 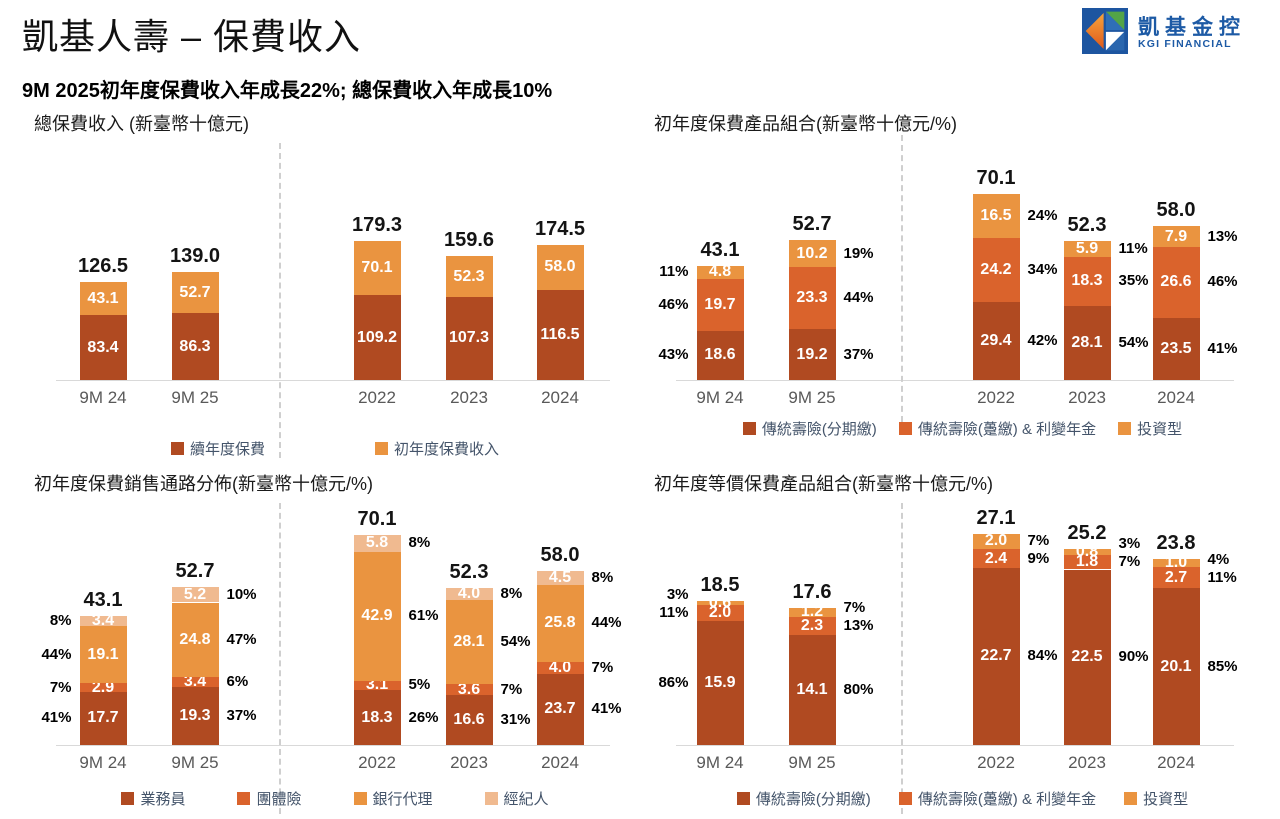 I want to click on bar-value-label: 58.0, so click(x=560, y=267).